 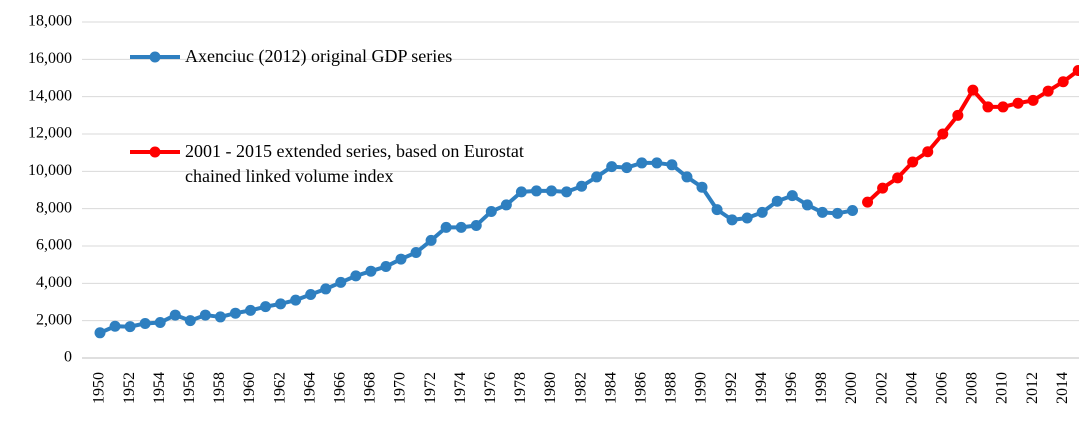 What do you see at coordinates (671, 388) in the screenshot?
I see `x-tick-label: 1988` at bounding box center [671, 388].